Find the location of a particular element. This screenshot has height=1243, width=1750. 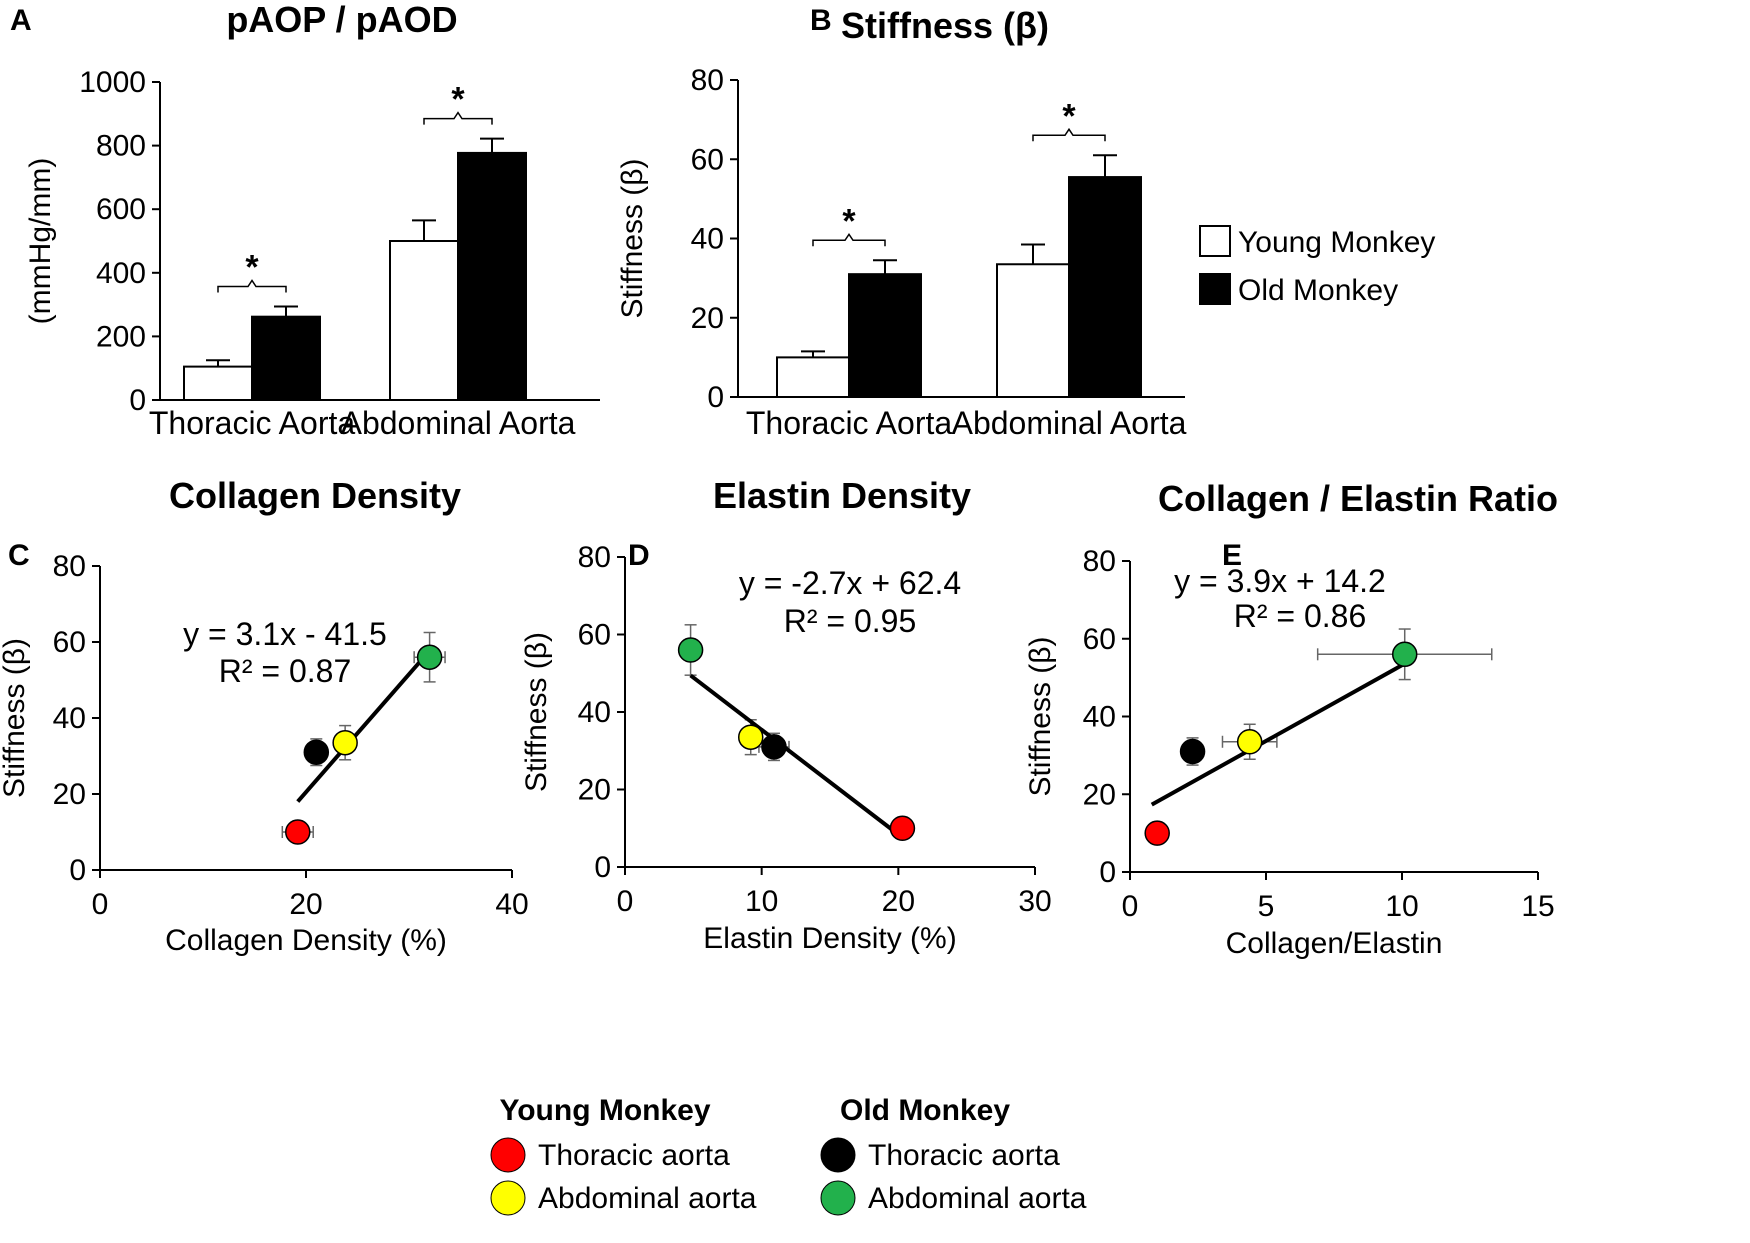

r-squared-label: R² = 0.95 is located at coordinates (850, 621).